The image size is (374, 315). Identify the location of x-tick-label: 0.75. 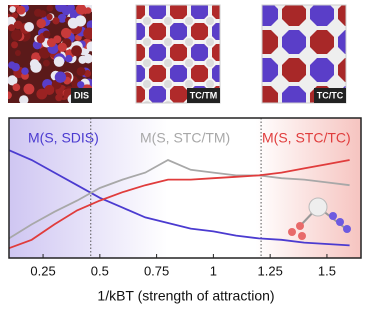
(156, 270).